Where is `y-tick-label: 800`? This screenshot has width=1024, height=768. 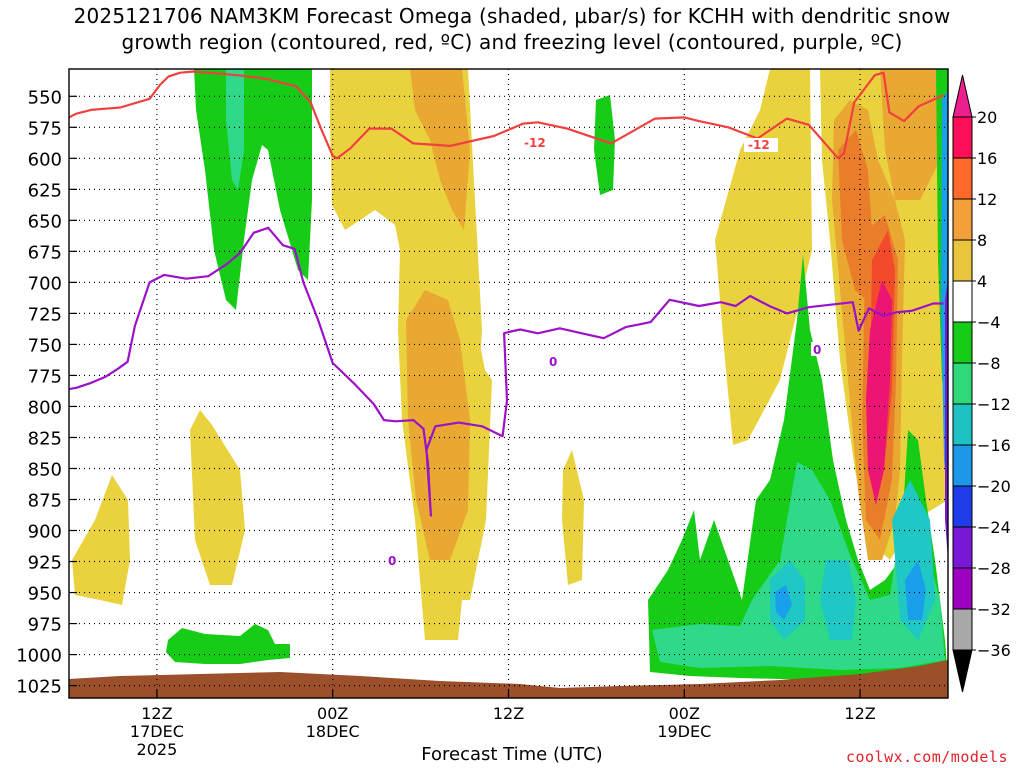
y-tick-label: 800 is located at coordinates (45, 407).